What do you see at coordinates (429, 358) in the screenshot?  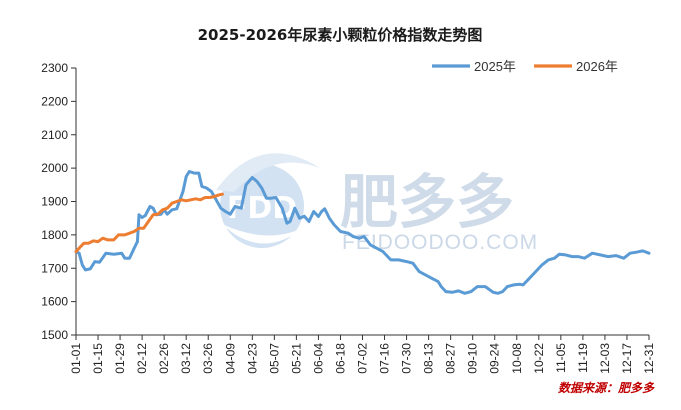 I see `x-tick-label: 08-13` at bounding box center [429, 358].